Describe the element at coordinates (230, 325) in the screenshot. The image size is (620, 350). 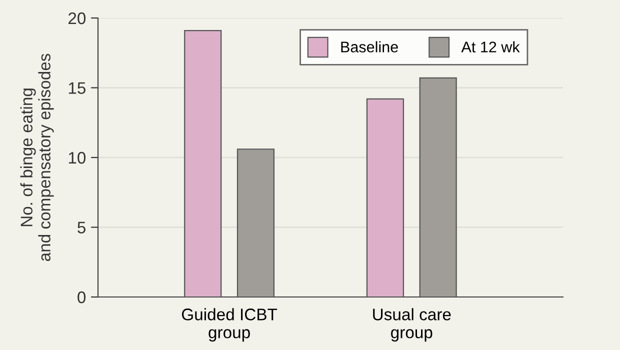
I see `x-tick-label: Guided ICBT group` at that location.